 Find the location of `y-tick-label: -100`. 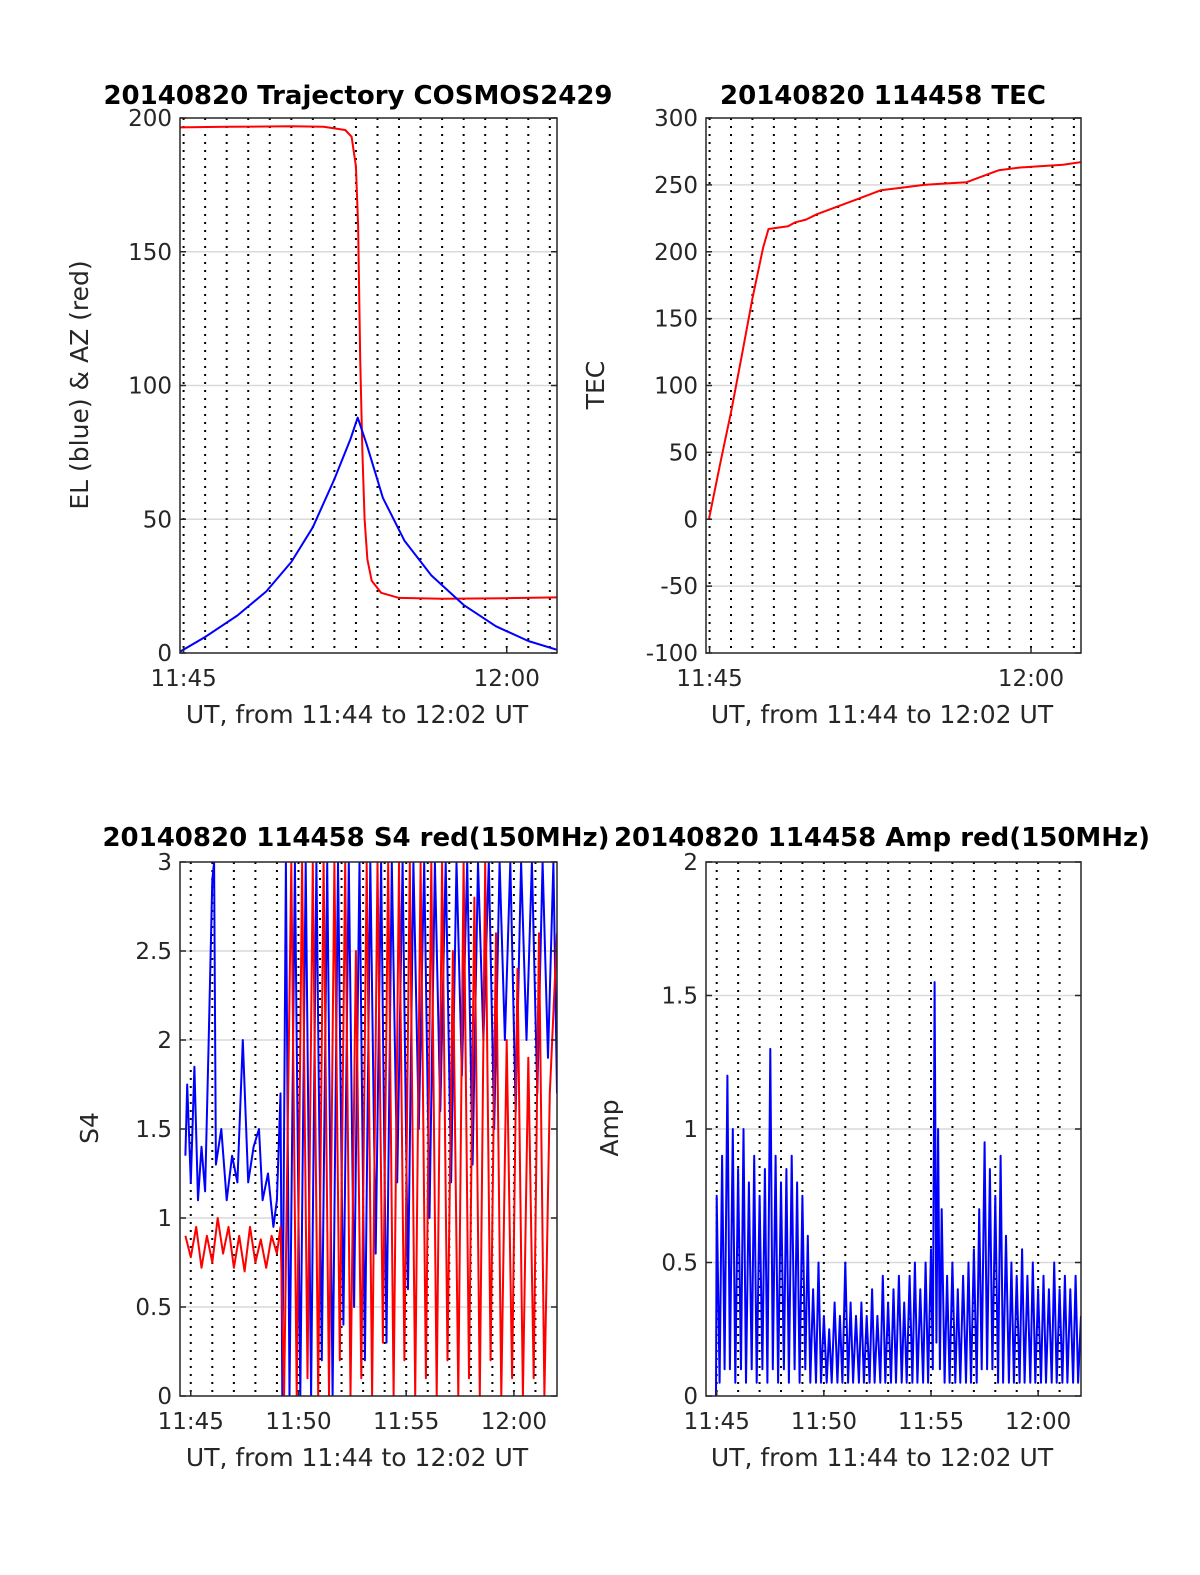

y-tick-label: -100 is located at coordinates (672, 654).